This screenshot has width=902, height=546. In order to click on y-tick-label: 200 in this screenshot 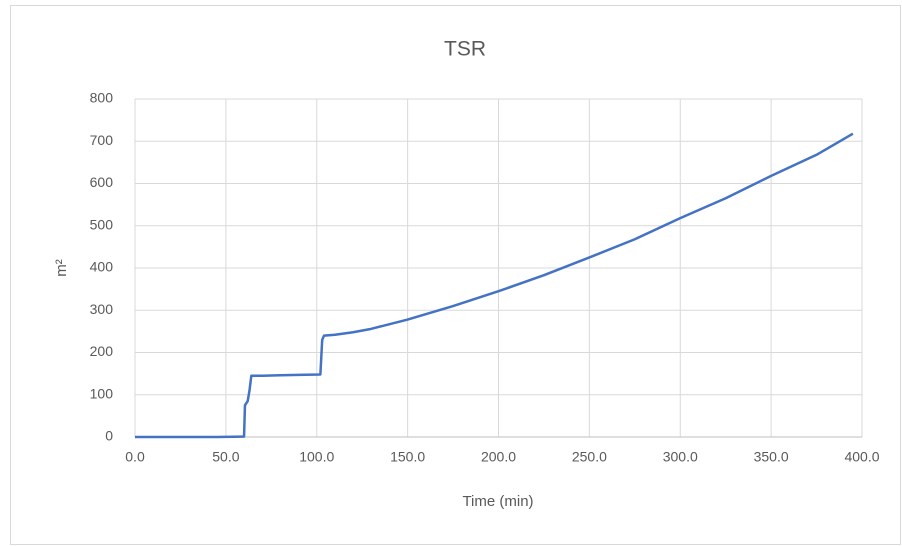, I will do `click(102, 351)`.